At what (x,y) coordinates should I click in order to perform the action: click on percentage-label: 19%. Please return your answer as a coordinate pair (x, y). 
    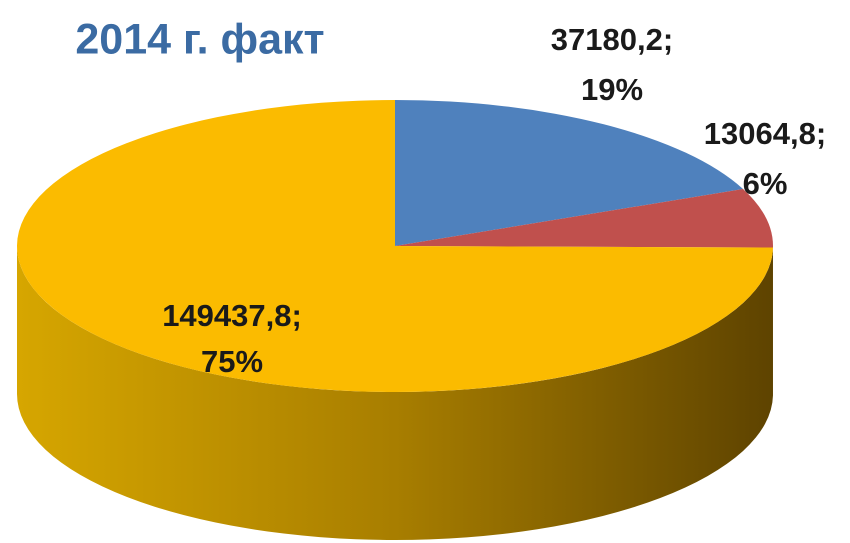
    Looking at the image, I should click on (612, 89).